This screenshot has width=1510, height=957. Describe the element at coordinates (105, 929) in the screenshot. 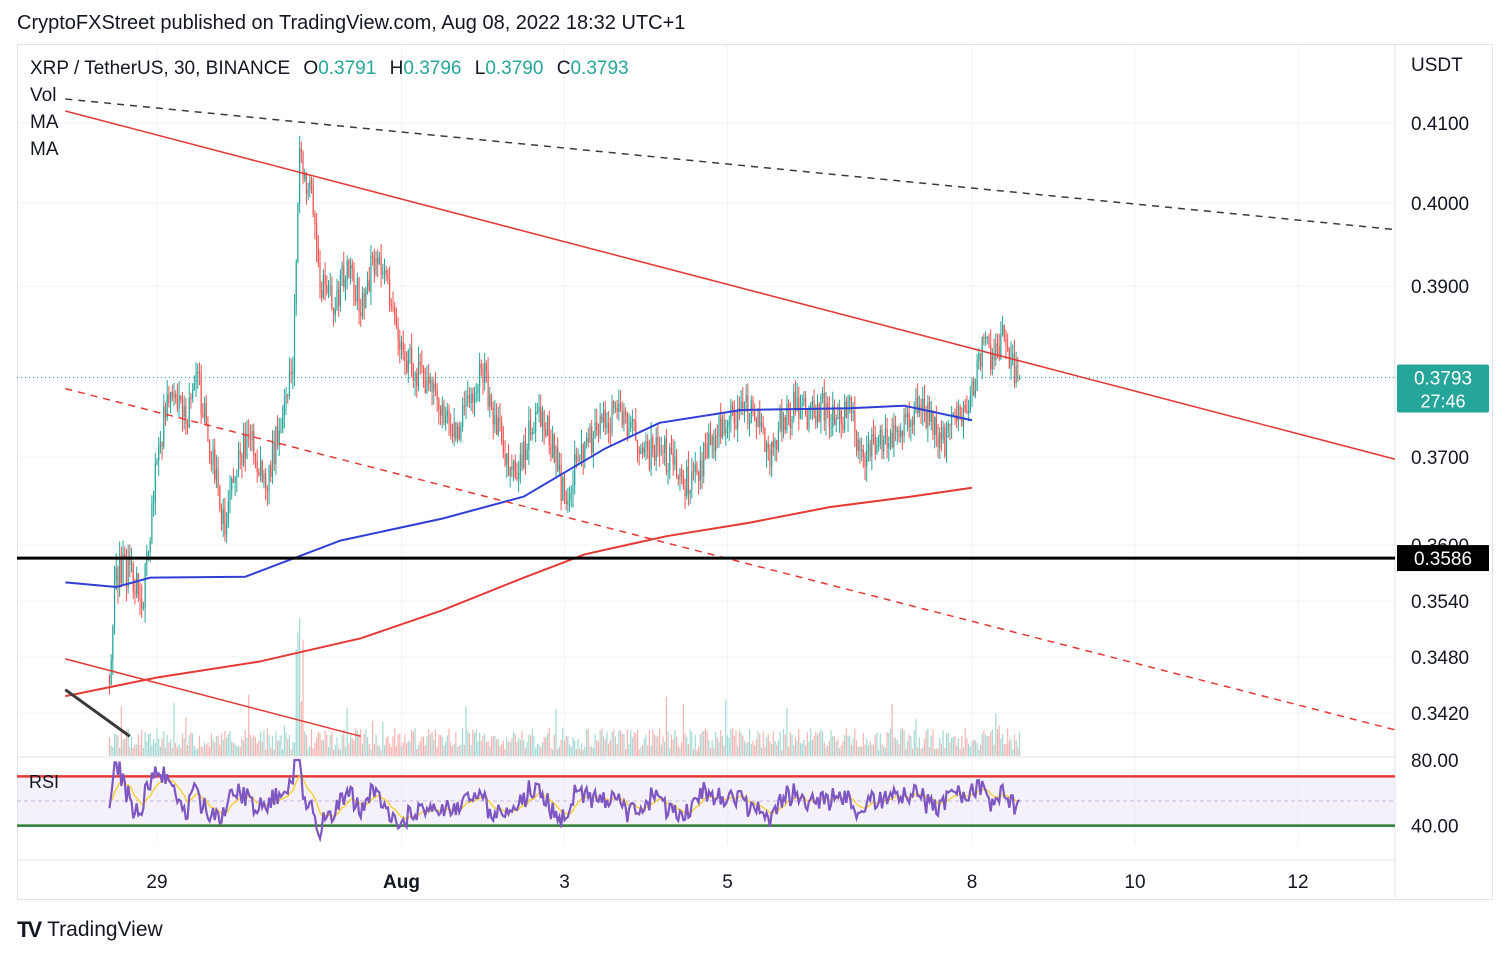

I see `brand-name: TradingView` at that location.